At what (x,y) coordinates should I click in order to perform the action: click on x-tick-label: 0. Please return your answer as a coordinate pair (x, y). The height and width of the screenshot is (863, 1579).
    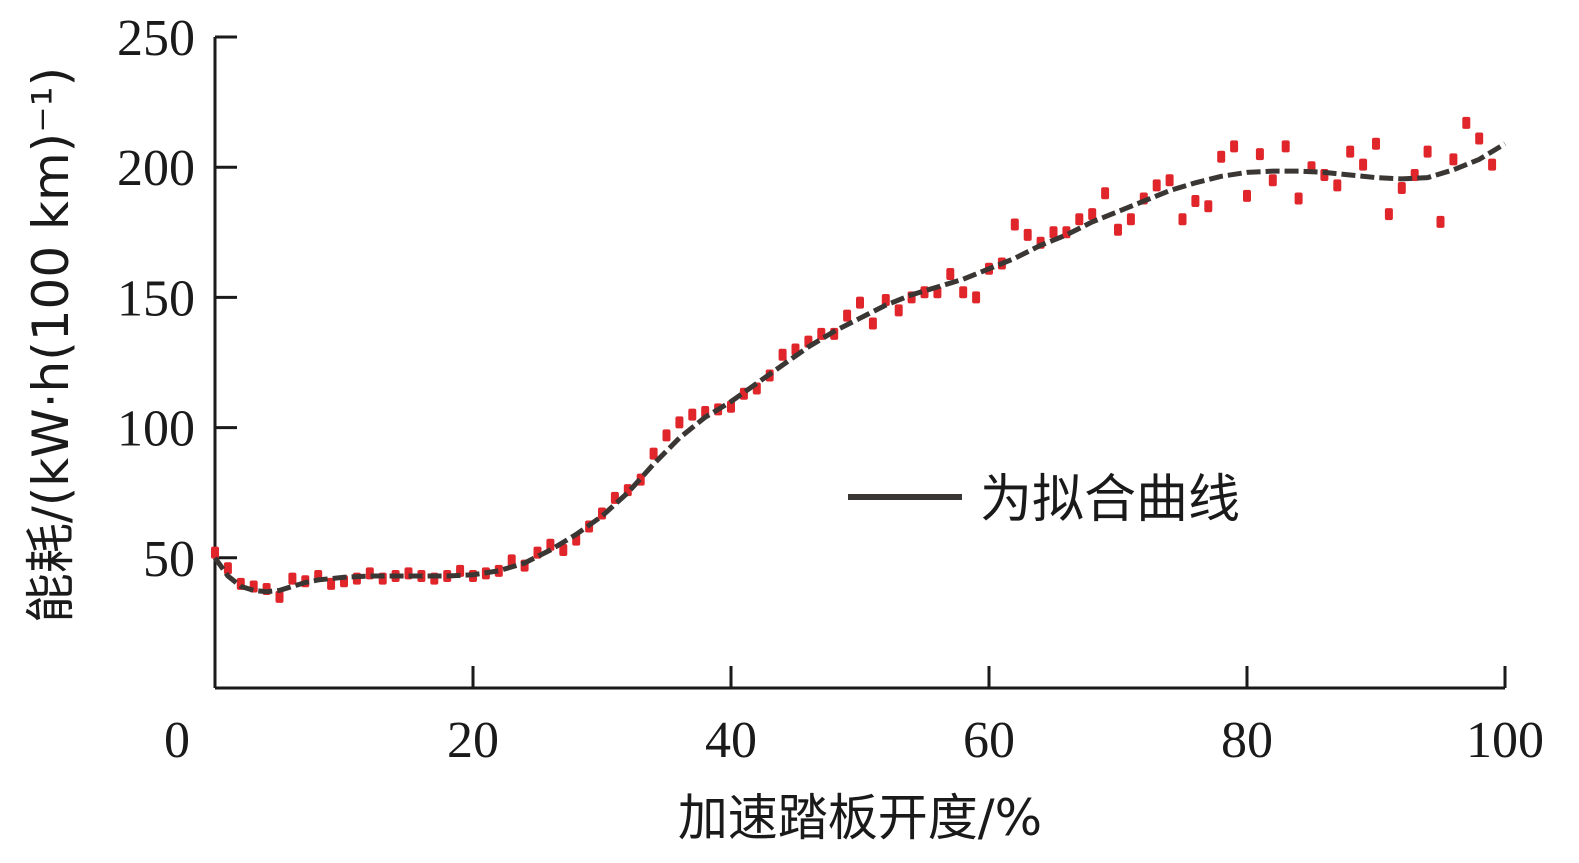
    Looking at the image, I should click on (177, 740).